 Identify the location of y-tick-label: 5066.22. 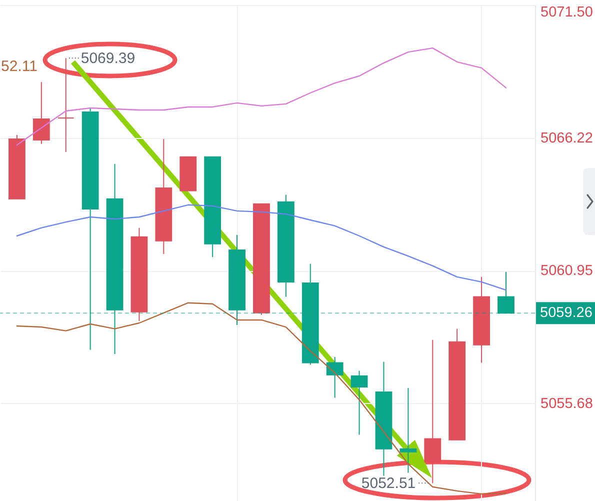
(566, 138).